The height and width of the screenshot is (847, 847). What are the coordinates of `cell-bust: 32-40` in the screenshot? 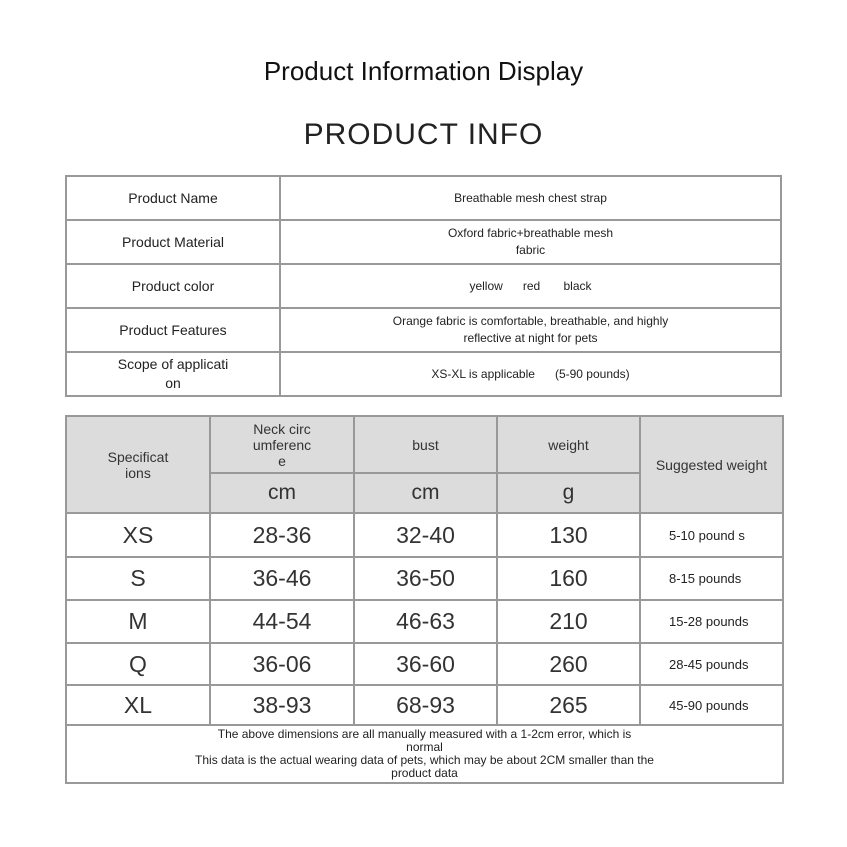 It's located at (425, 535).